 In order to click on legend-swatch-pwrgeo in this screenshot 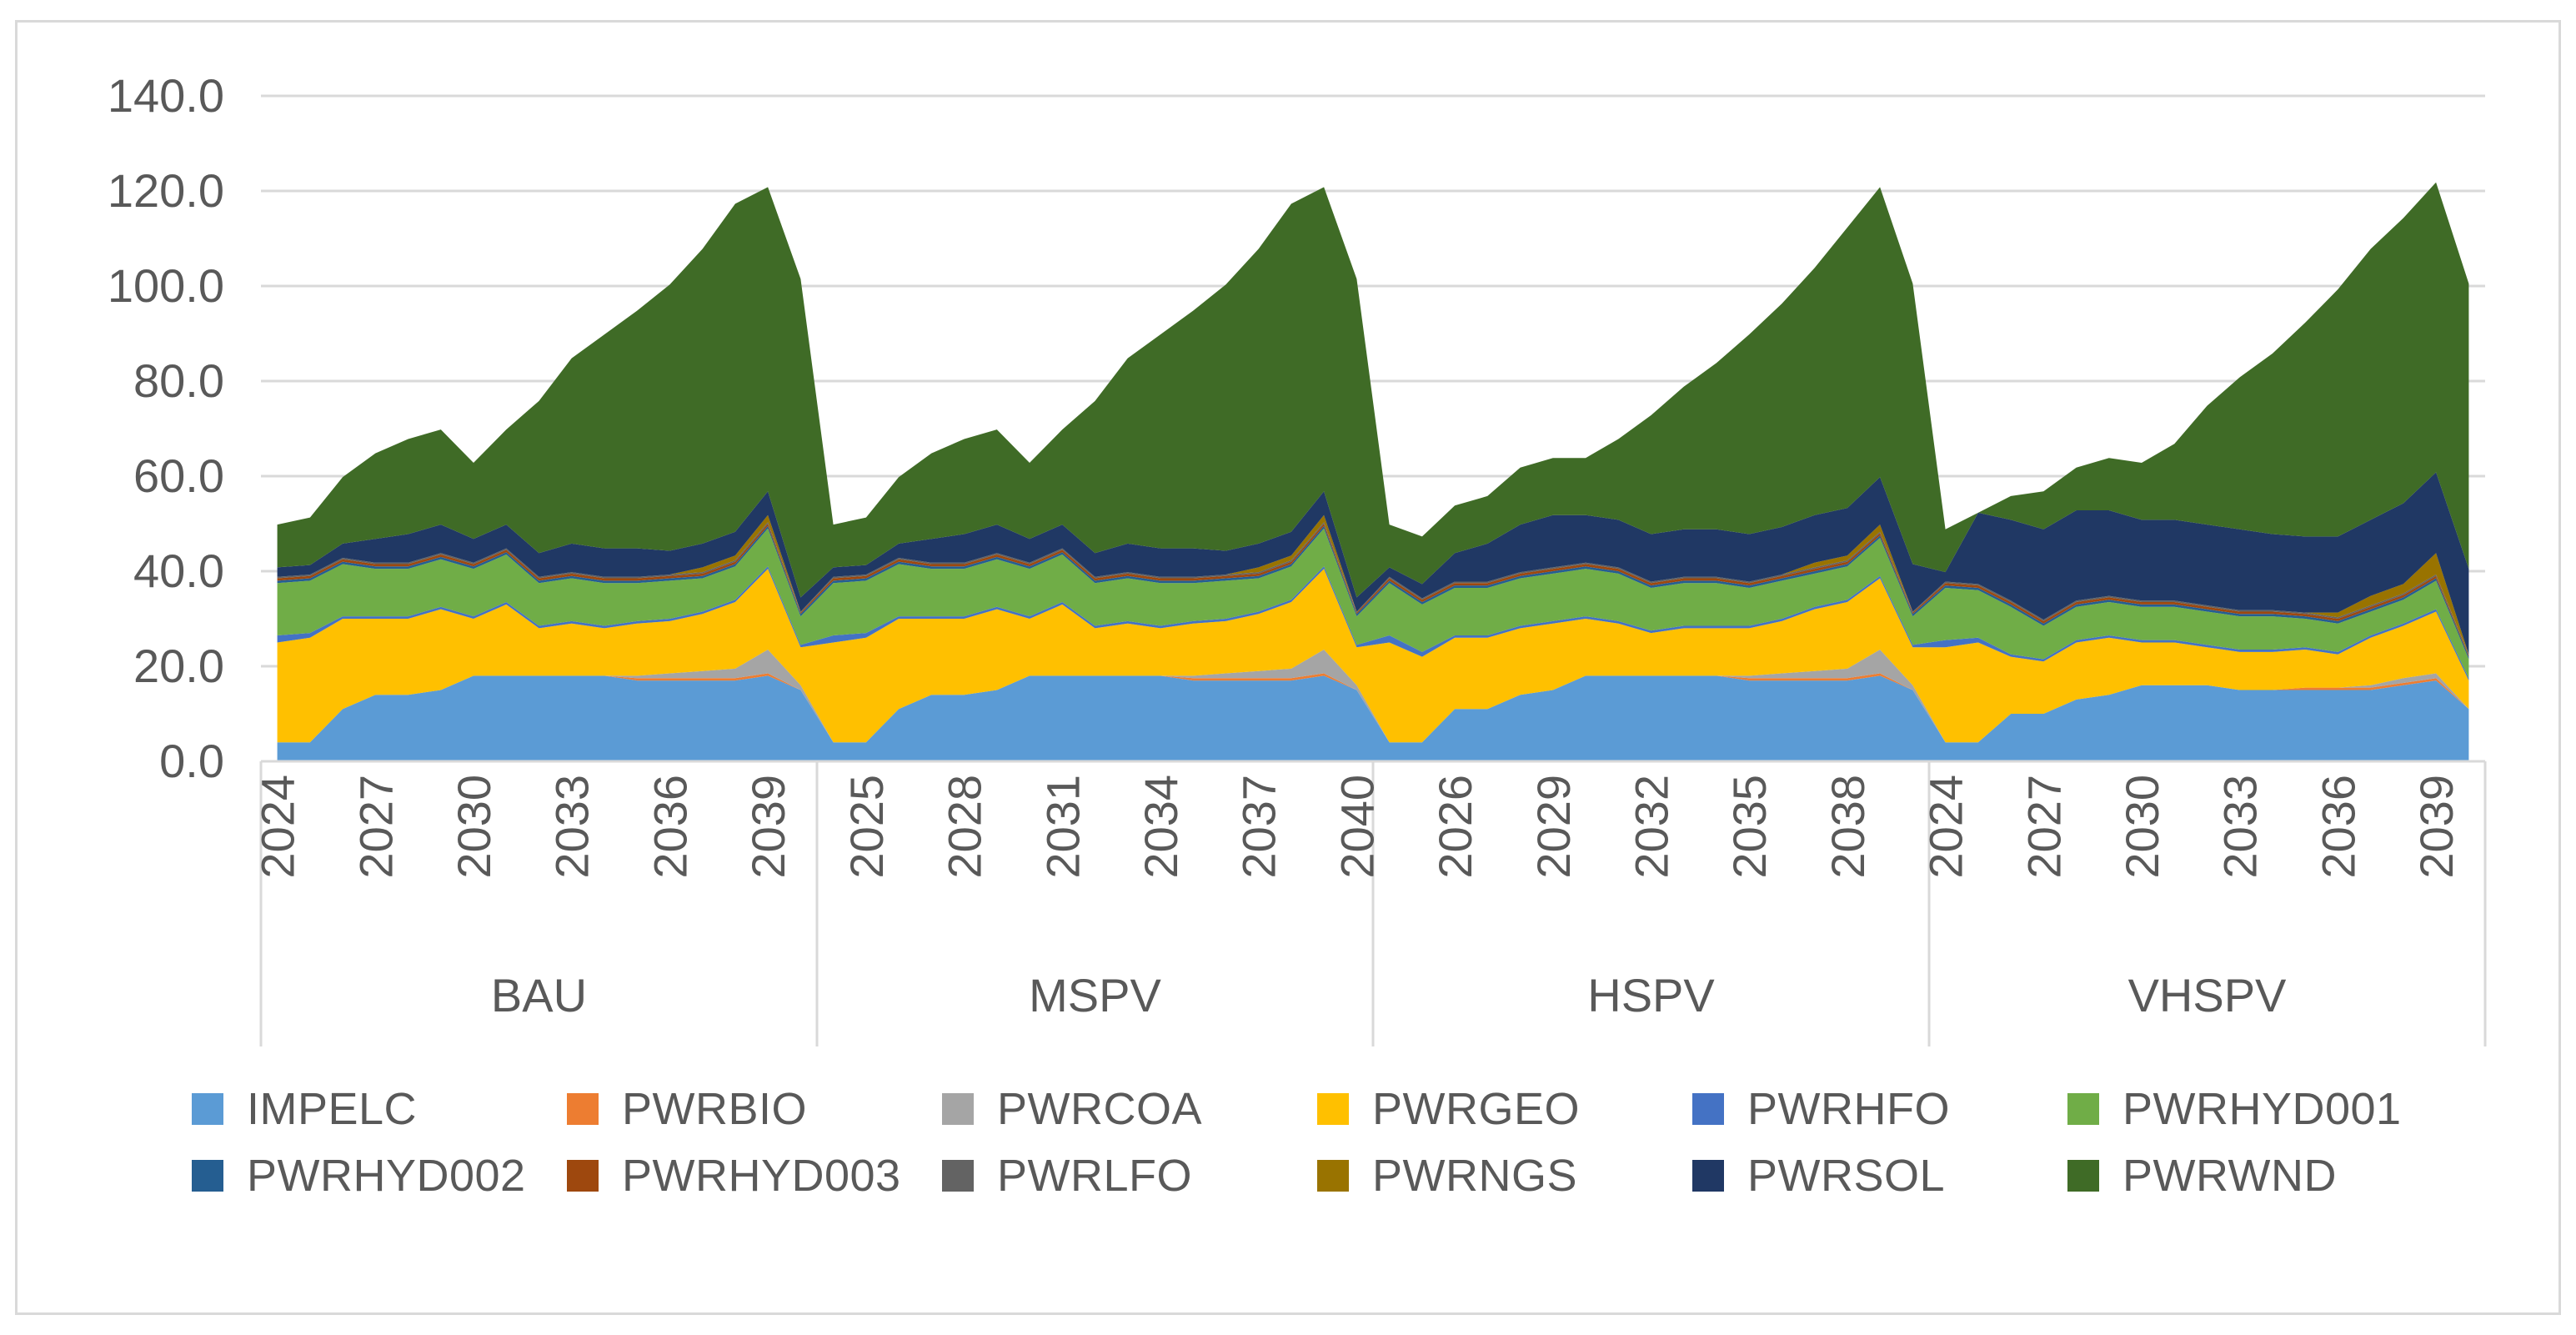, I will do `click(1333, 1109)`.